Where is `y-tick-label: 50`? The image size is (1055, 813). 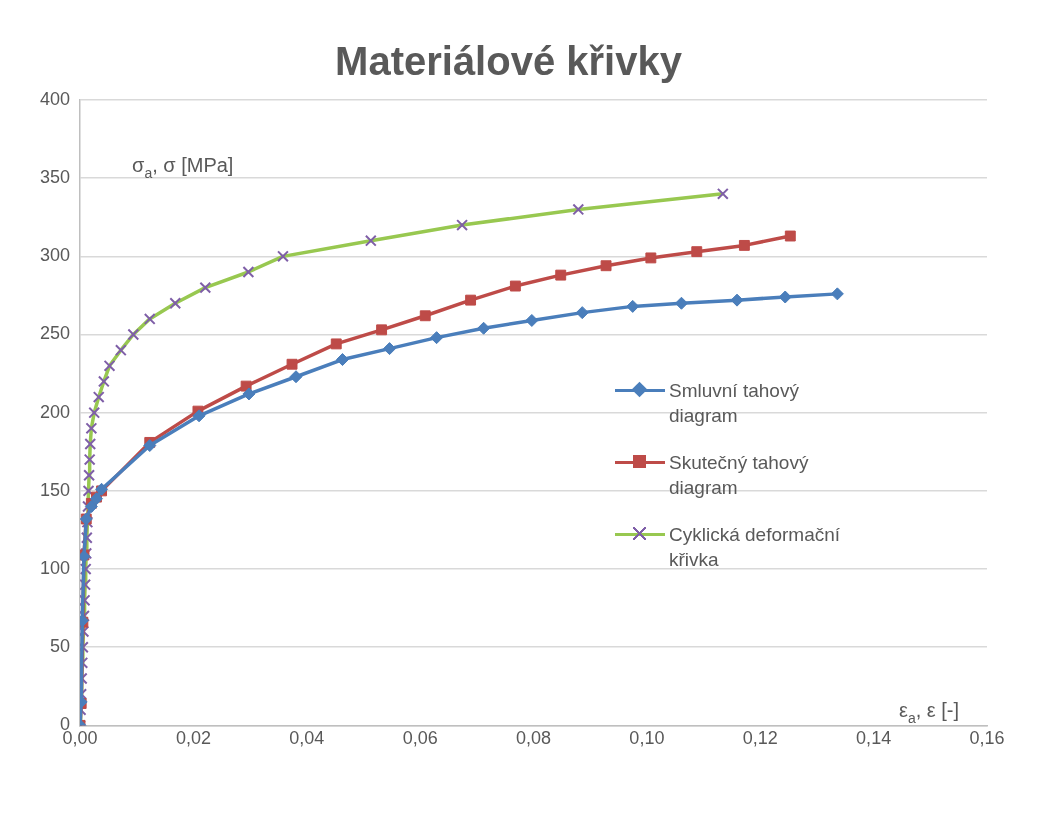
y-tick-label: 50 is located at coordinates (60, 646).